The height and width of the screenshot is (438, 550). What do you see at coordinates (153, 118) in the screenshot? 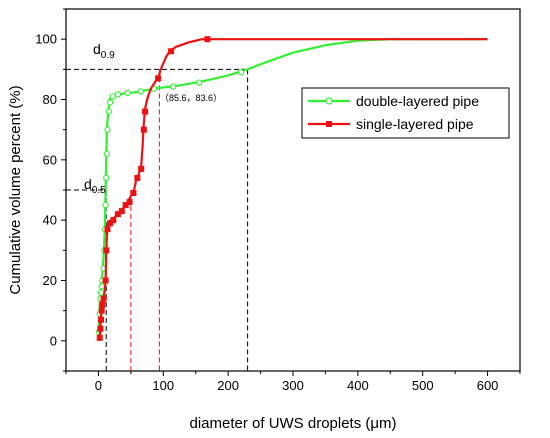
I see `annotations: d0.9 d0.5 （85.6，83.6）` at bounding box center [153, 118].